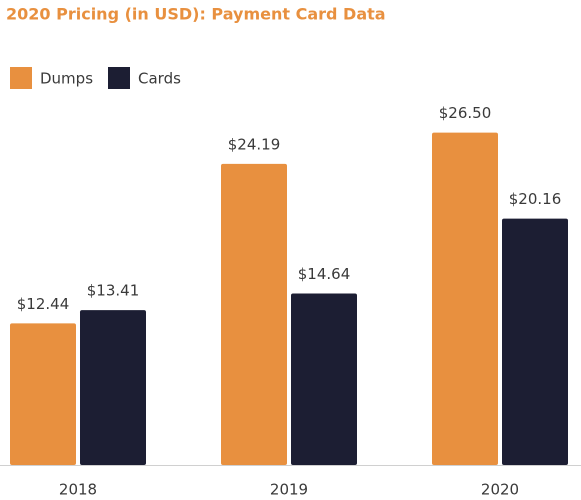  I want to click on value-label: $13.41, so click(113, 291).